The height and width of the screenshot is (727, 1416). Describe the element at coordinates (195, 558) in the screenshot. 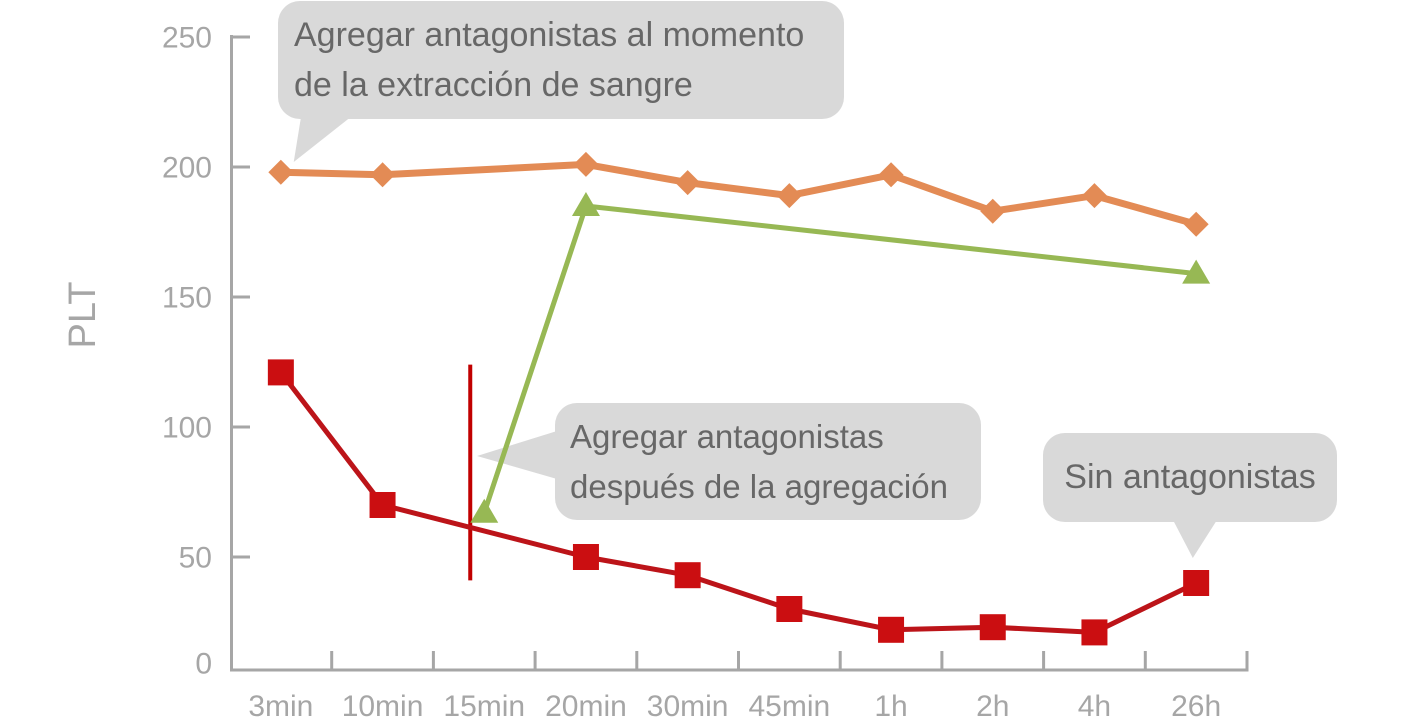

I see `y-tick-label: 50` at that location.